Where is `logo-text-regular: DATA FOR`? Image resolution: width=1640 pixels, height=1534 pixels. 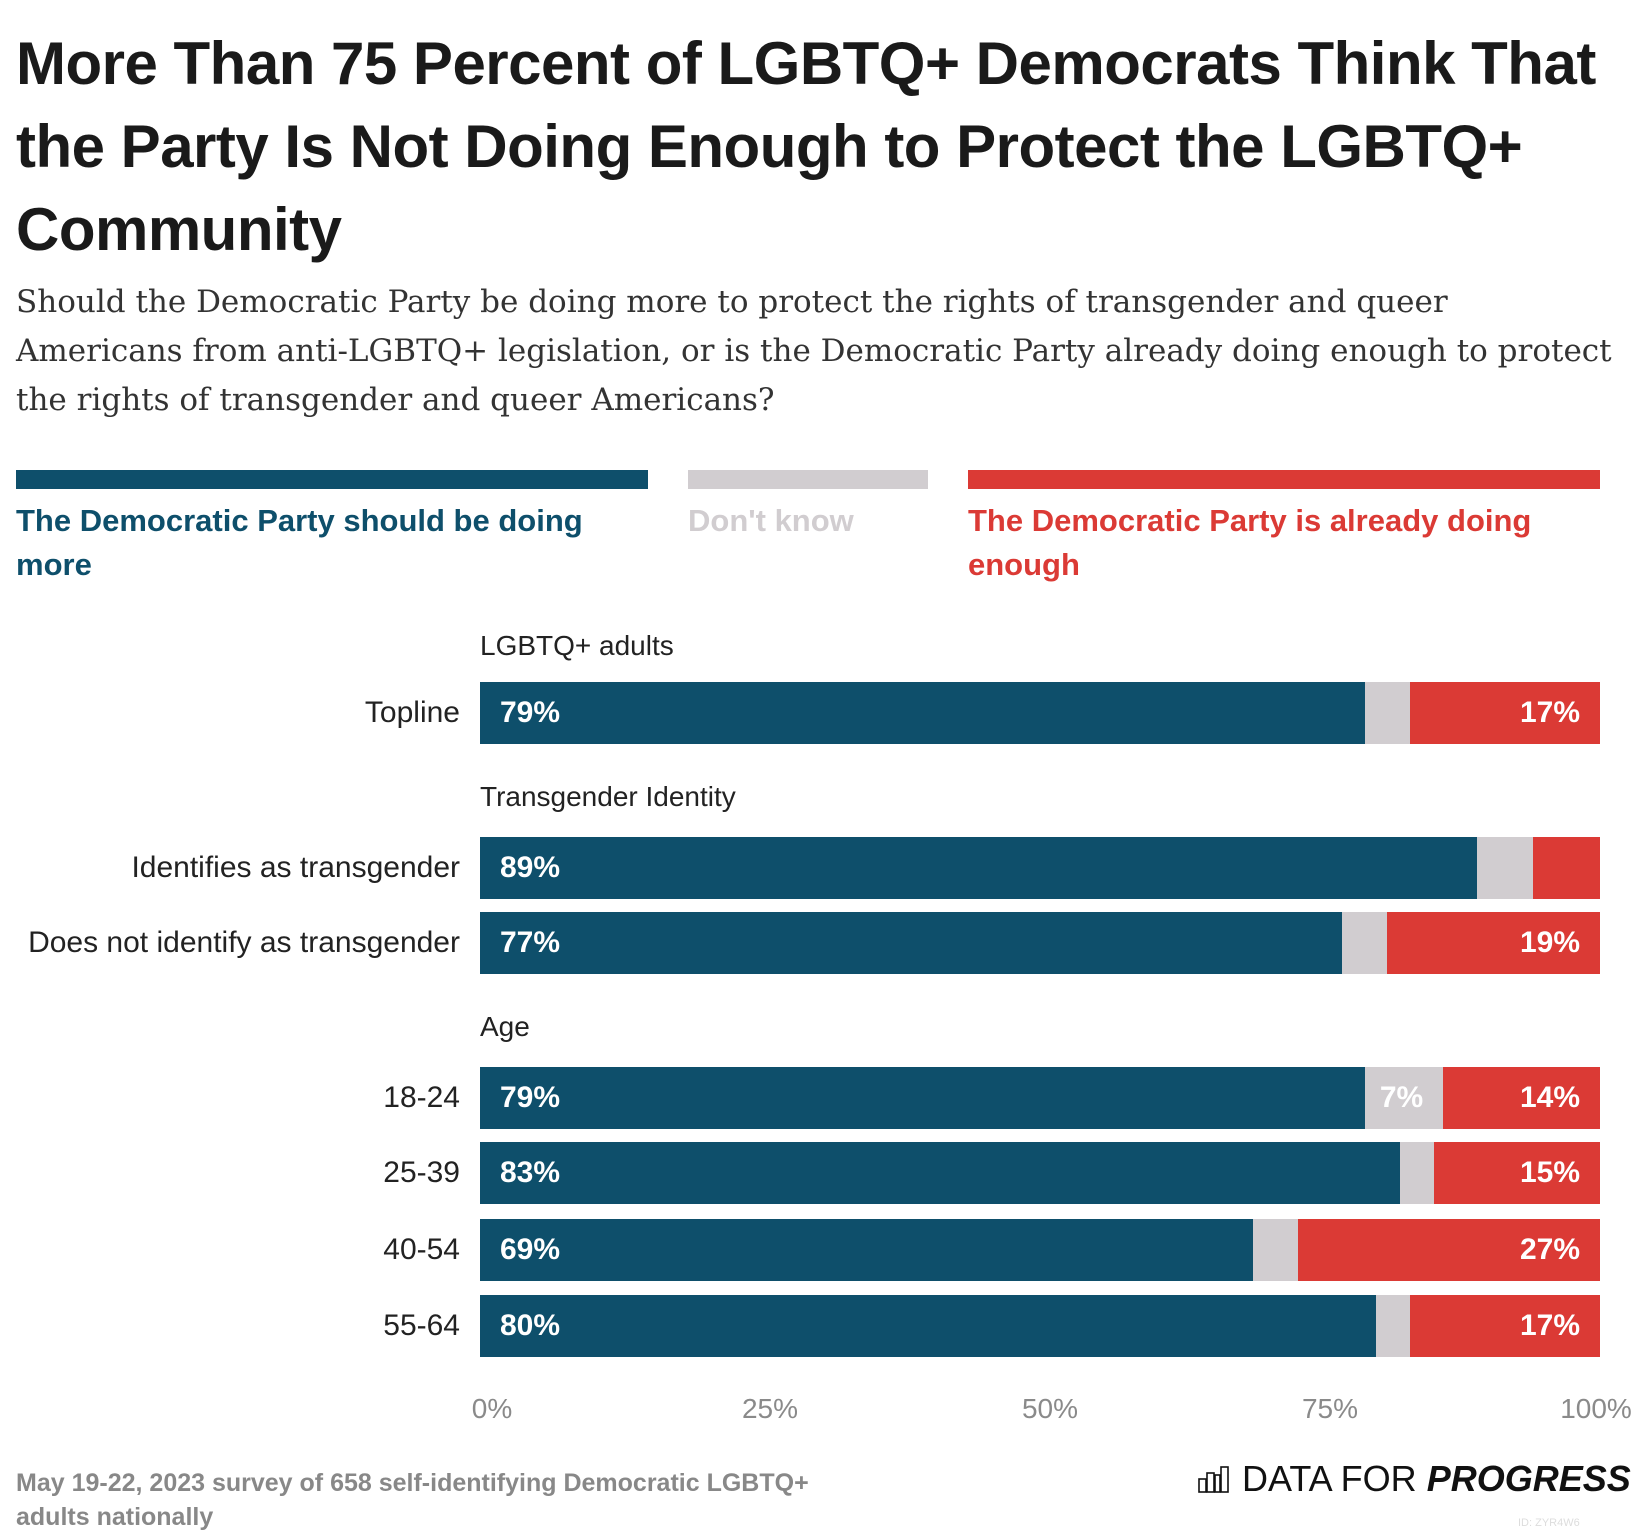 logo-text-regular: DATA FOR is located at coordinates (1329, 1478).